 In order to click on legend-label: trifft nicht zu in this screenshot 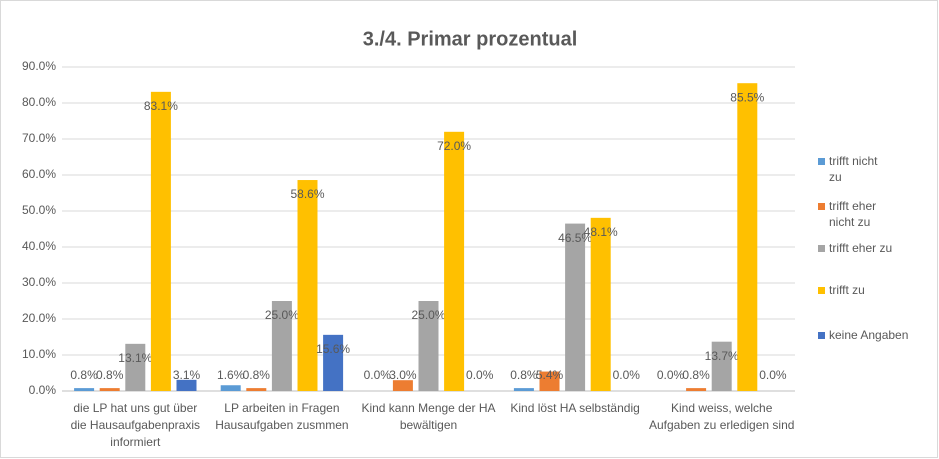, I will do `click(853, 169)`.